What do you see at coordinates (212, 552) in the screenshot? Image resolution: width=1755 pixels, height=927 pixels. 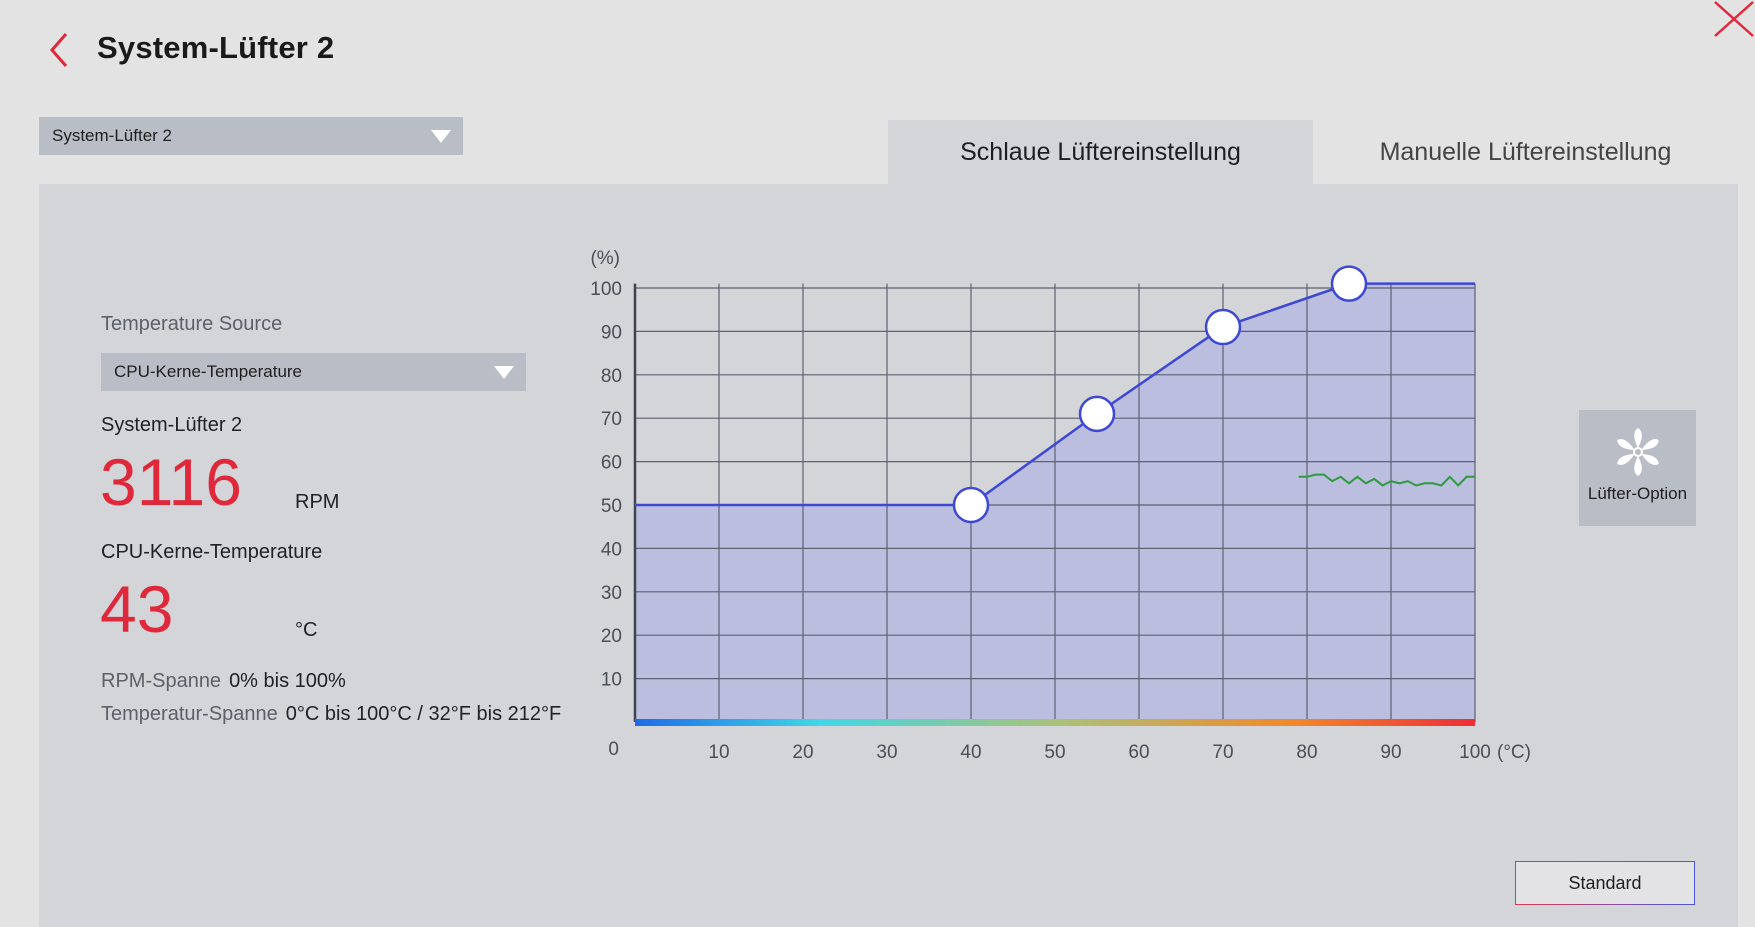 I see `temp-name-label: CPU-Kerne-Temperature` at bounding box center [212, 552].